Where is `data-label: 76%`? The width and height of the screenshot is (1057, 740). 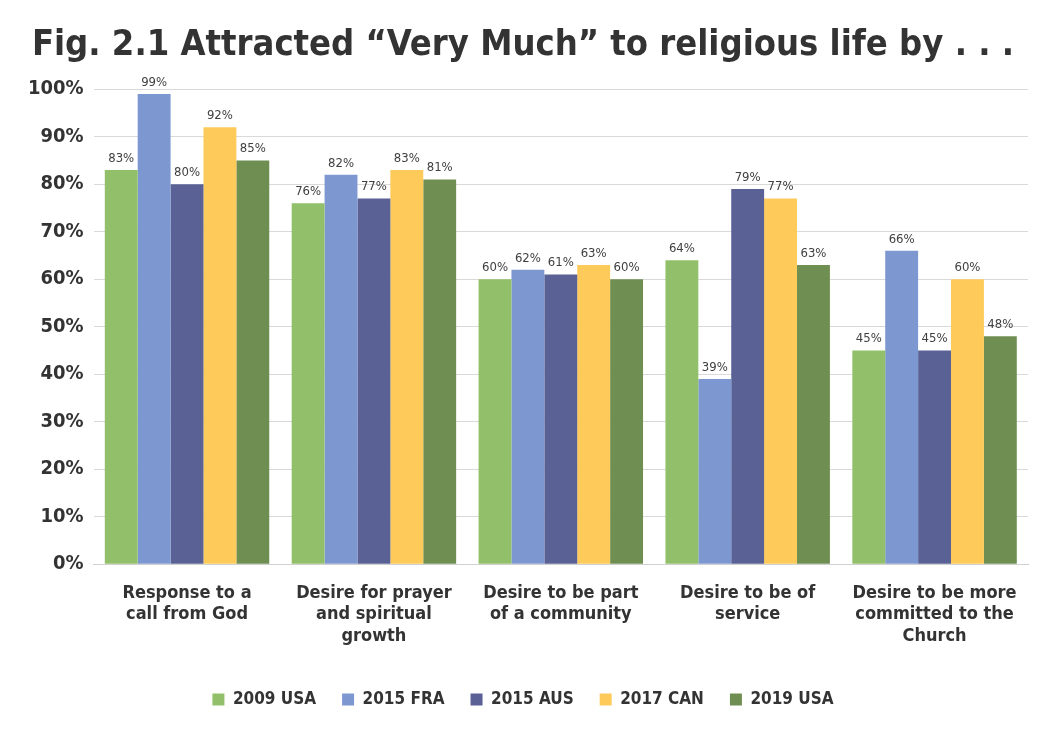 data-label: 76% is located at coordinates (308, 191).